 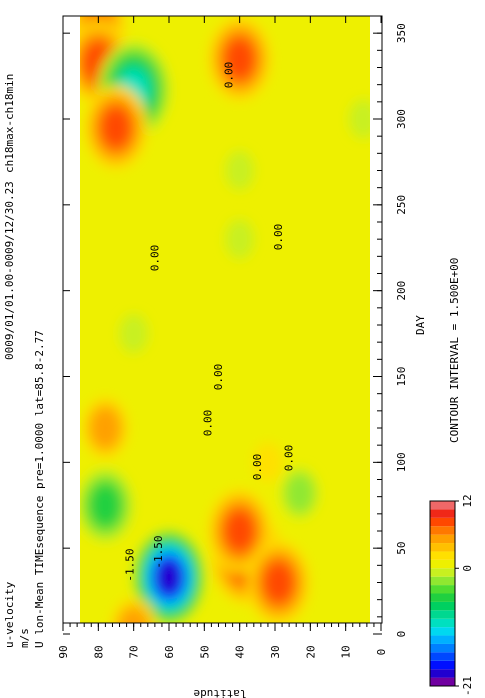 I want to click on colorbar: -21 0 12, so click(x=451, y=595).